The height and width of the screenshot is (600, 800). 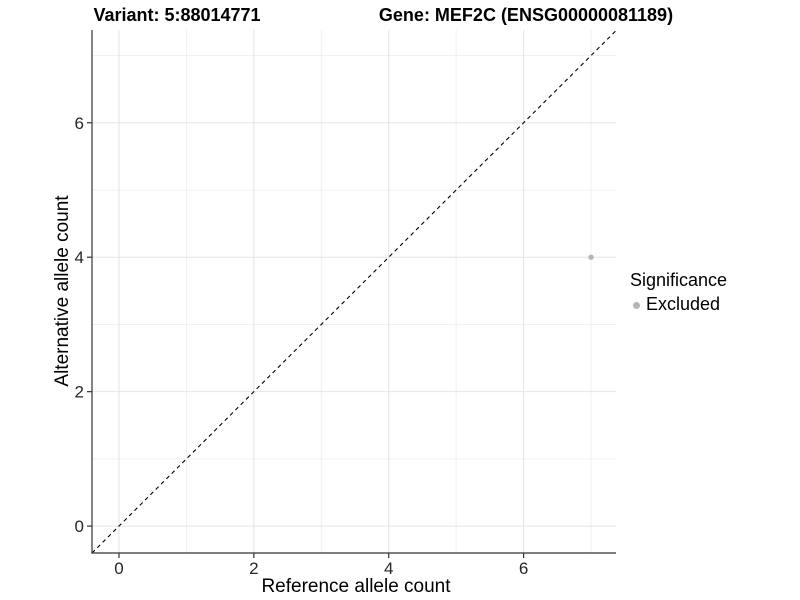 I want to click on plot-title-variant: Variant: 5:88014771, so click(x=177, y=15).